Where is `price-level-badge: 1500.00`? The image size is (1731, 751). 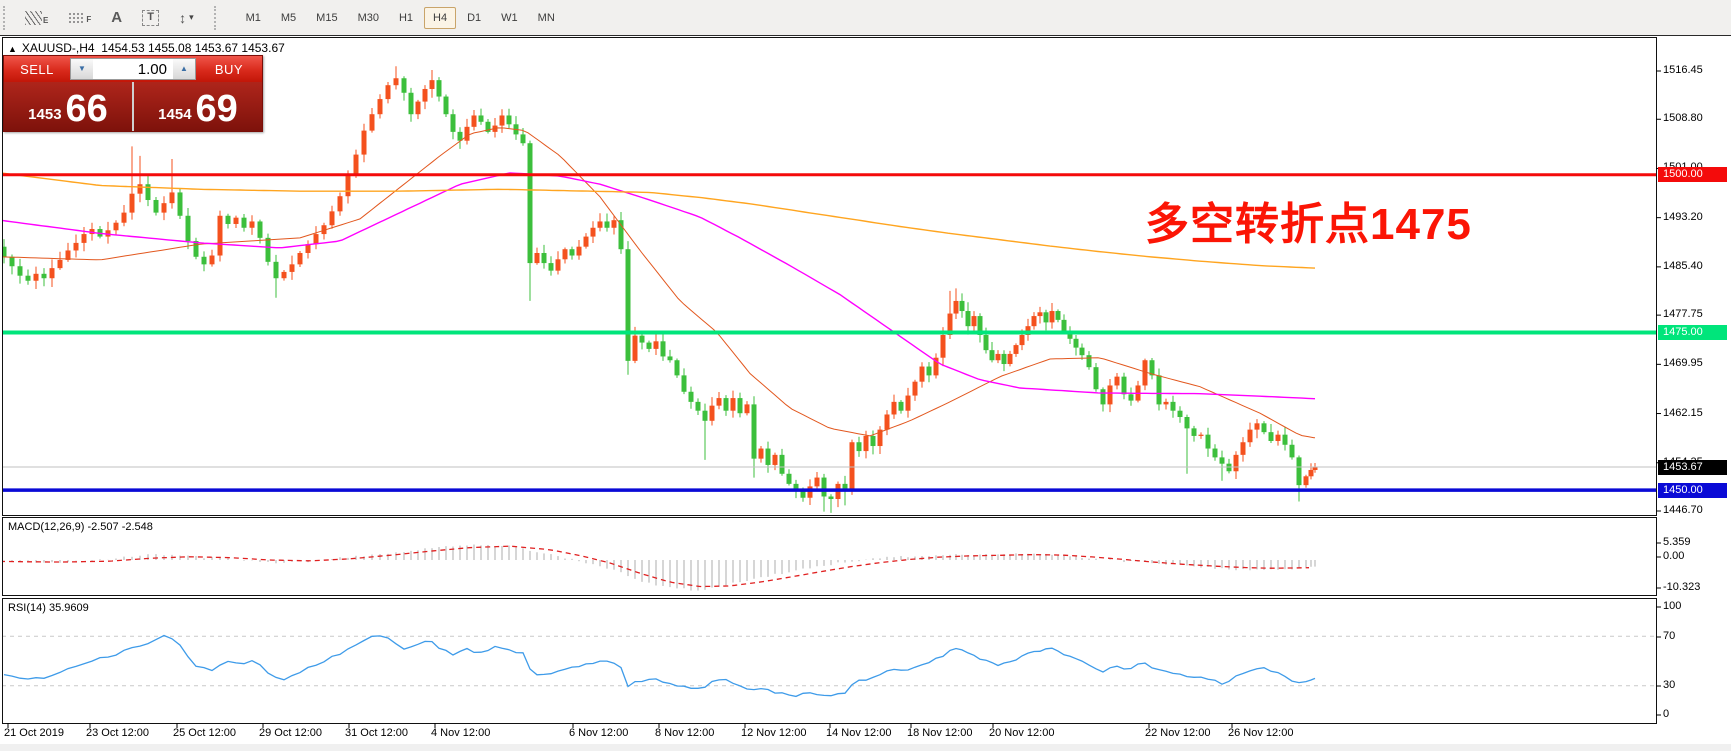 price-level-badge: 1500.00 is located at coordinates (1692, 175).